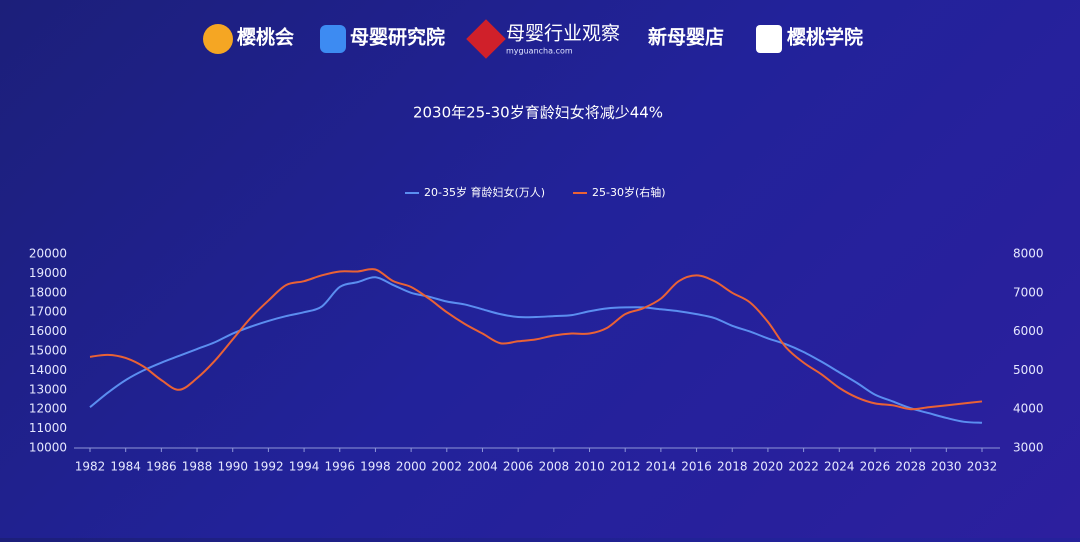  I want to click on header: 樱桃会 母婴研究院 母婴行业观察 myguancha.com 新母婴店 樱桃学院, so click(533, 39).